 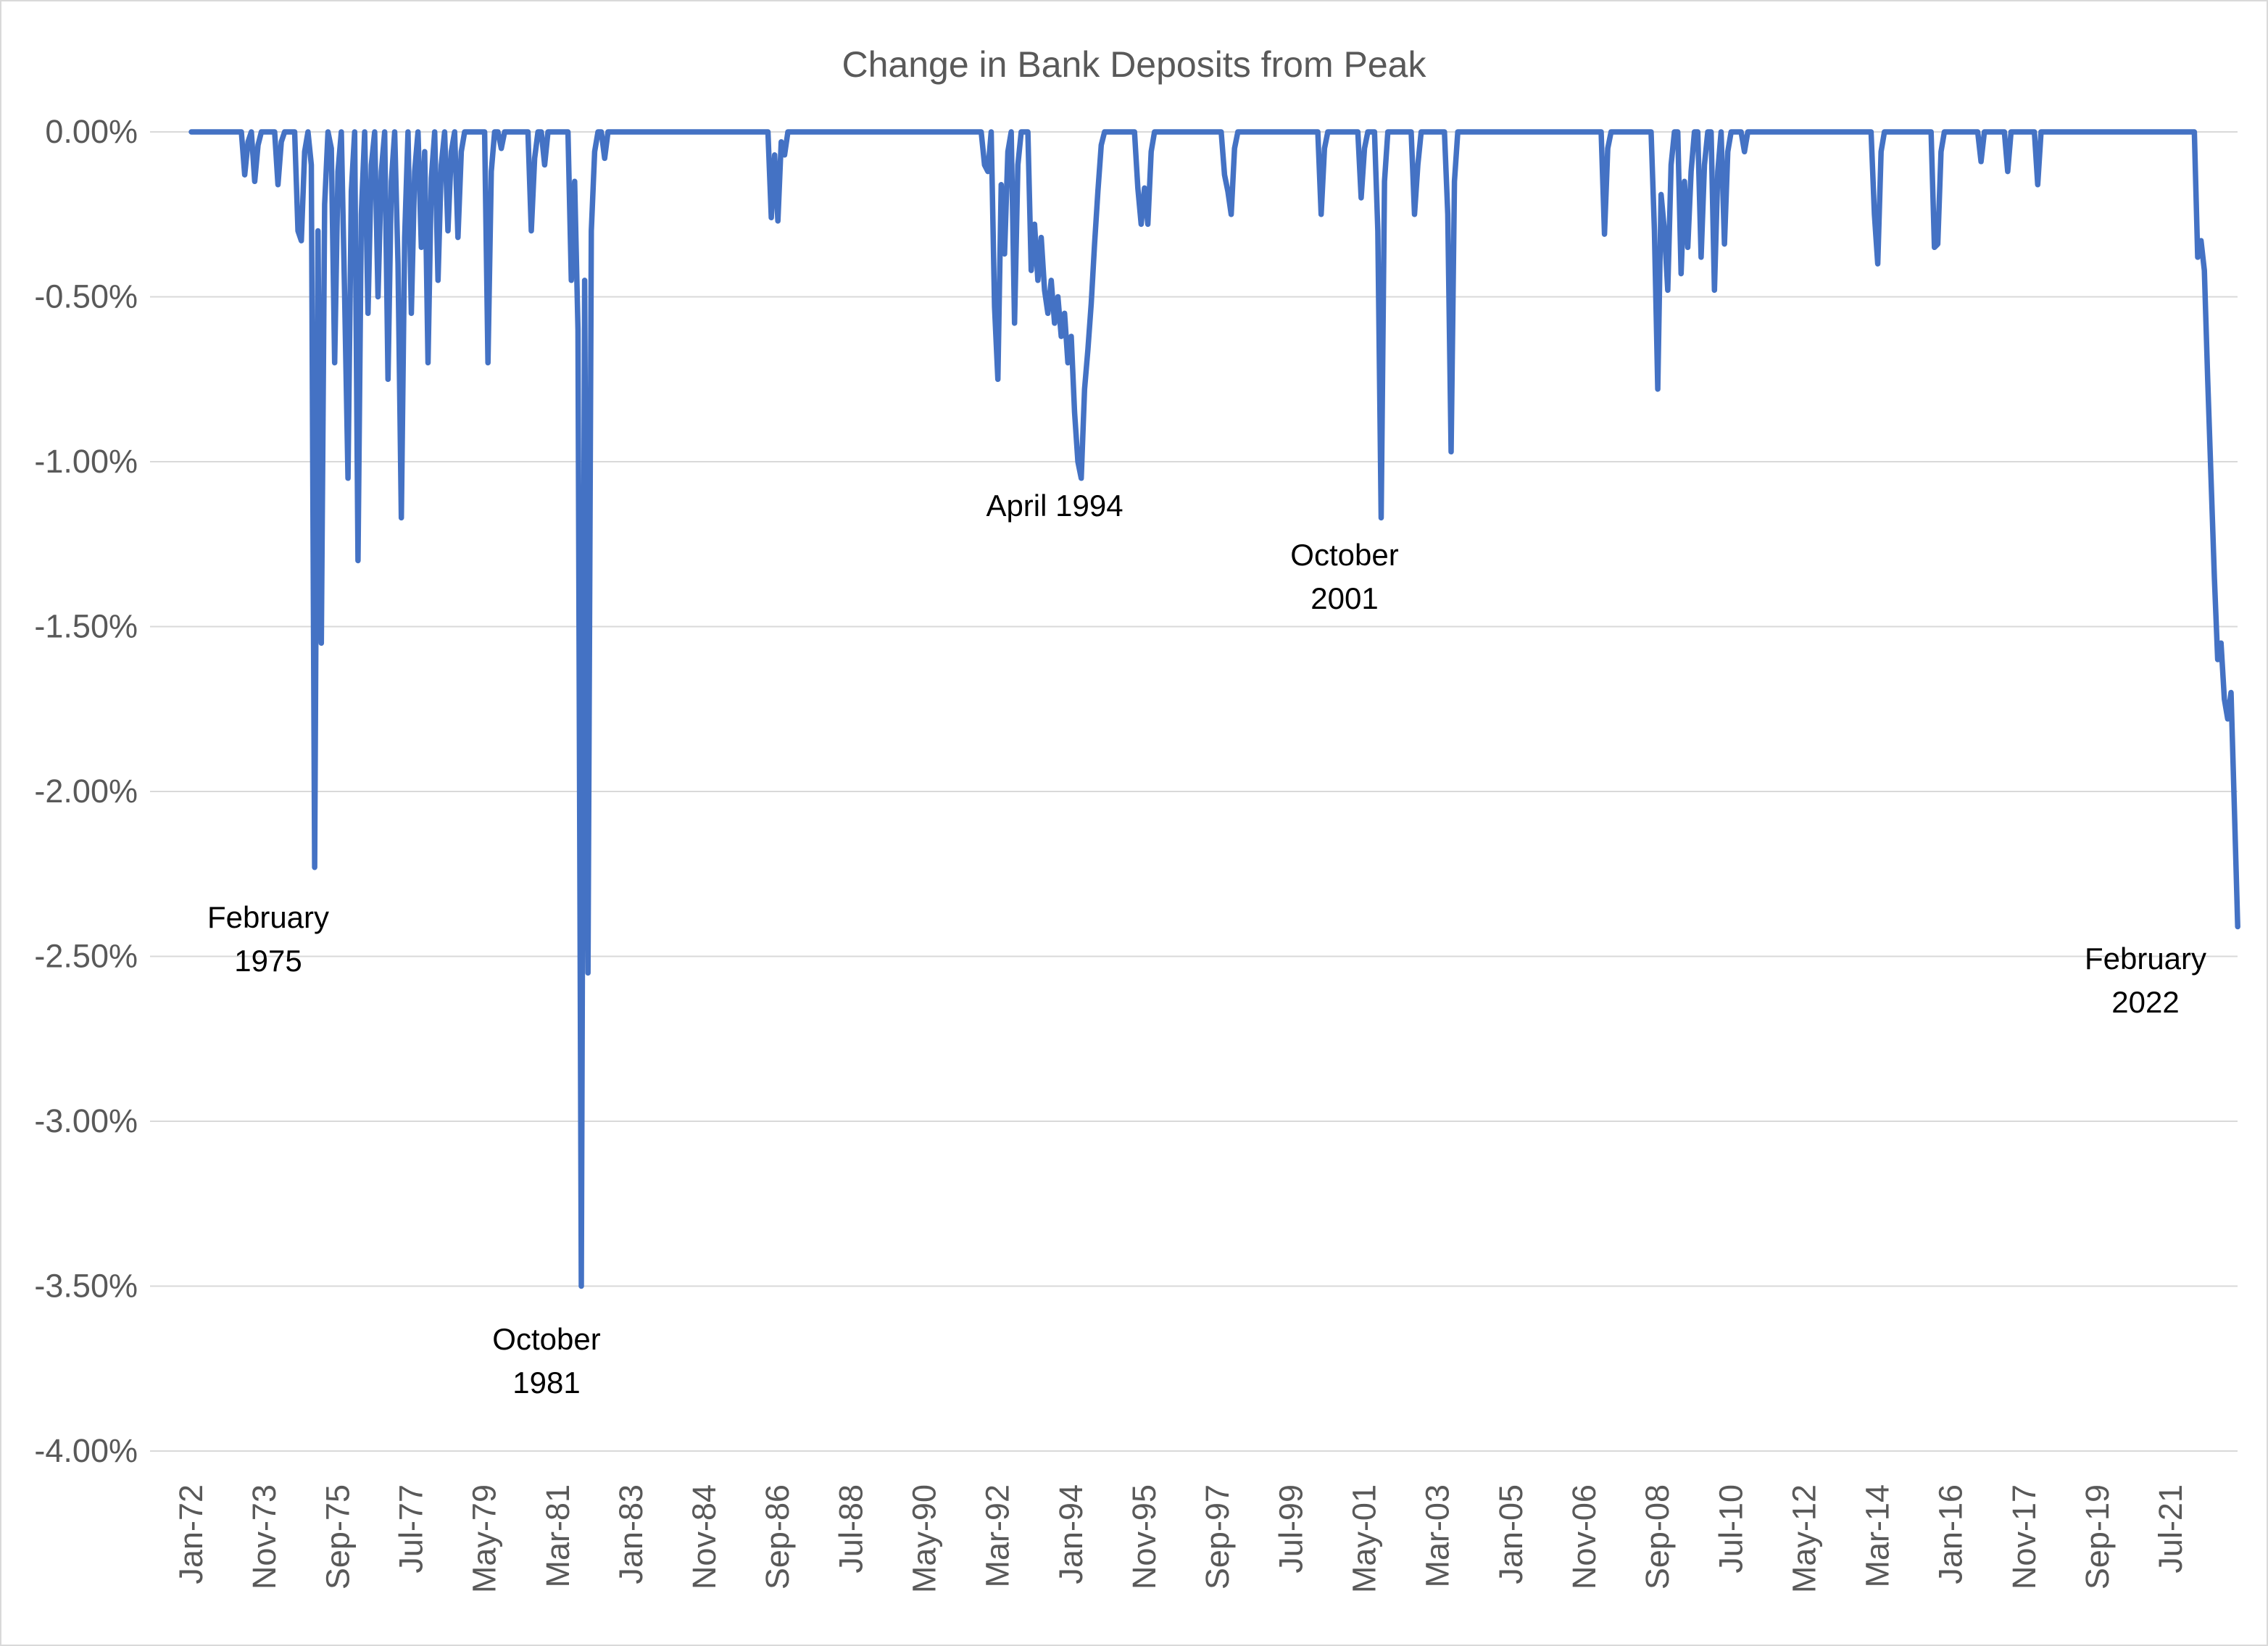 I want to click on annotation-feb-2022: 2022, so click(x=2145, y=1002).